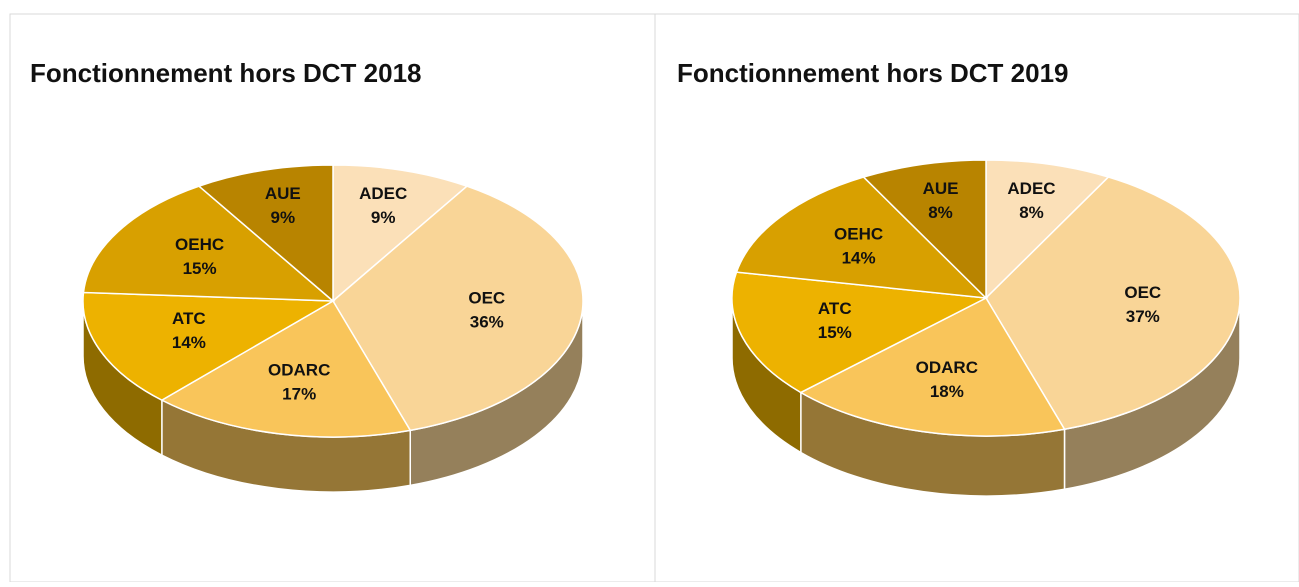 This screenshot has height=587, width=1299. I want to click on chart-title: Fonctionnement hors DCT 2018, so click(226, 73).